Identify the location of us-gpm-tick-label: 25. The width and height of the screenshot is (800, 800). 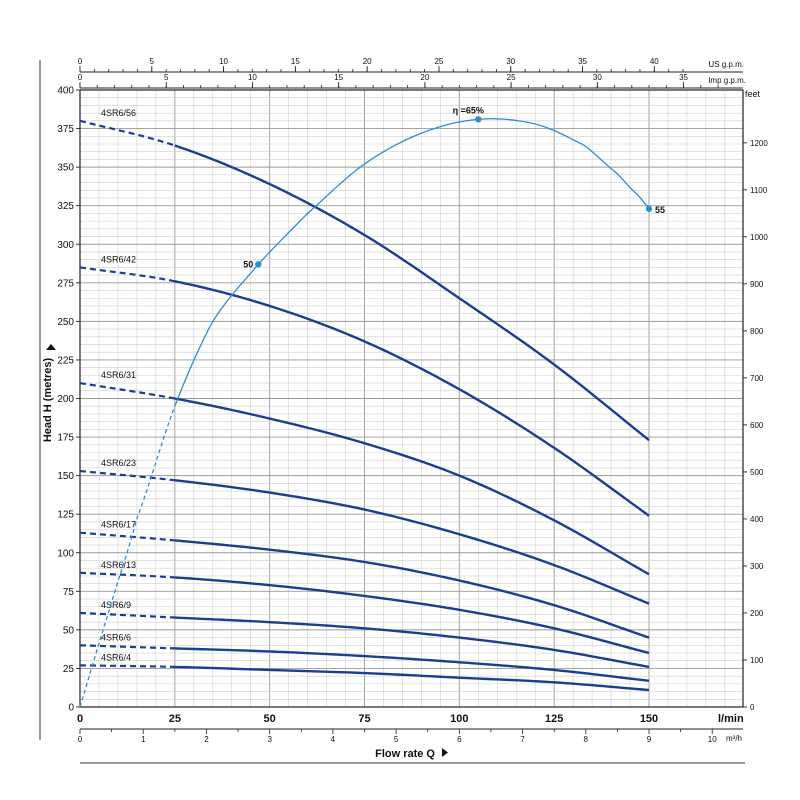
(438, 61).